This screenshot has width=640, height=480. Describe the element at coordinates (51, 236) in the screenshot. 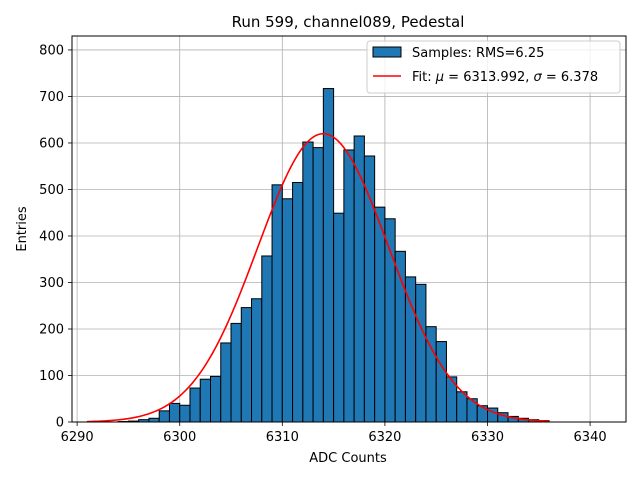

I see `y-tick-label: 400` at that location.